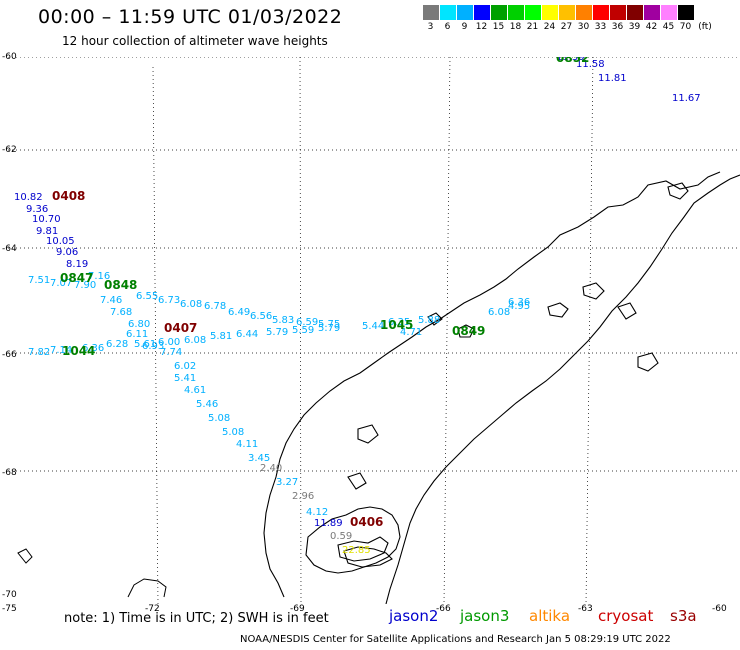 The image size is (740, 650). Describe the element at coordinates (283, 320) in the screenshot. I see `wave-height-value: 5.83` at that location.